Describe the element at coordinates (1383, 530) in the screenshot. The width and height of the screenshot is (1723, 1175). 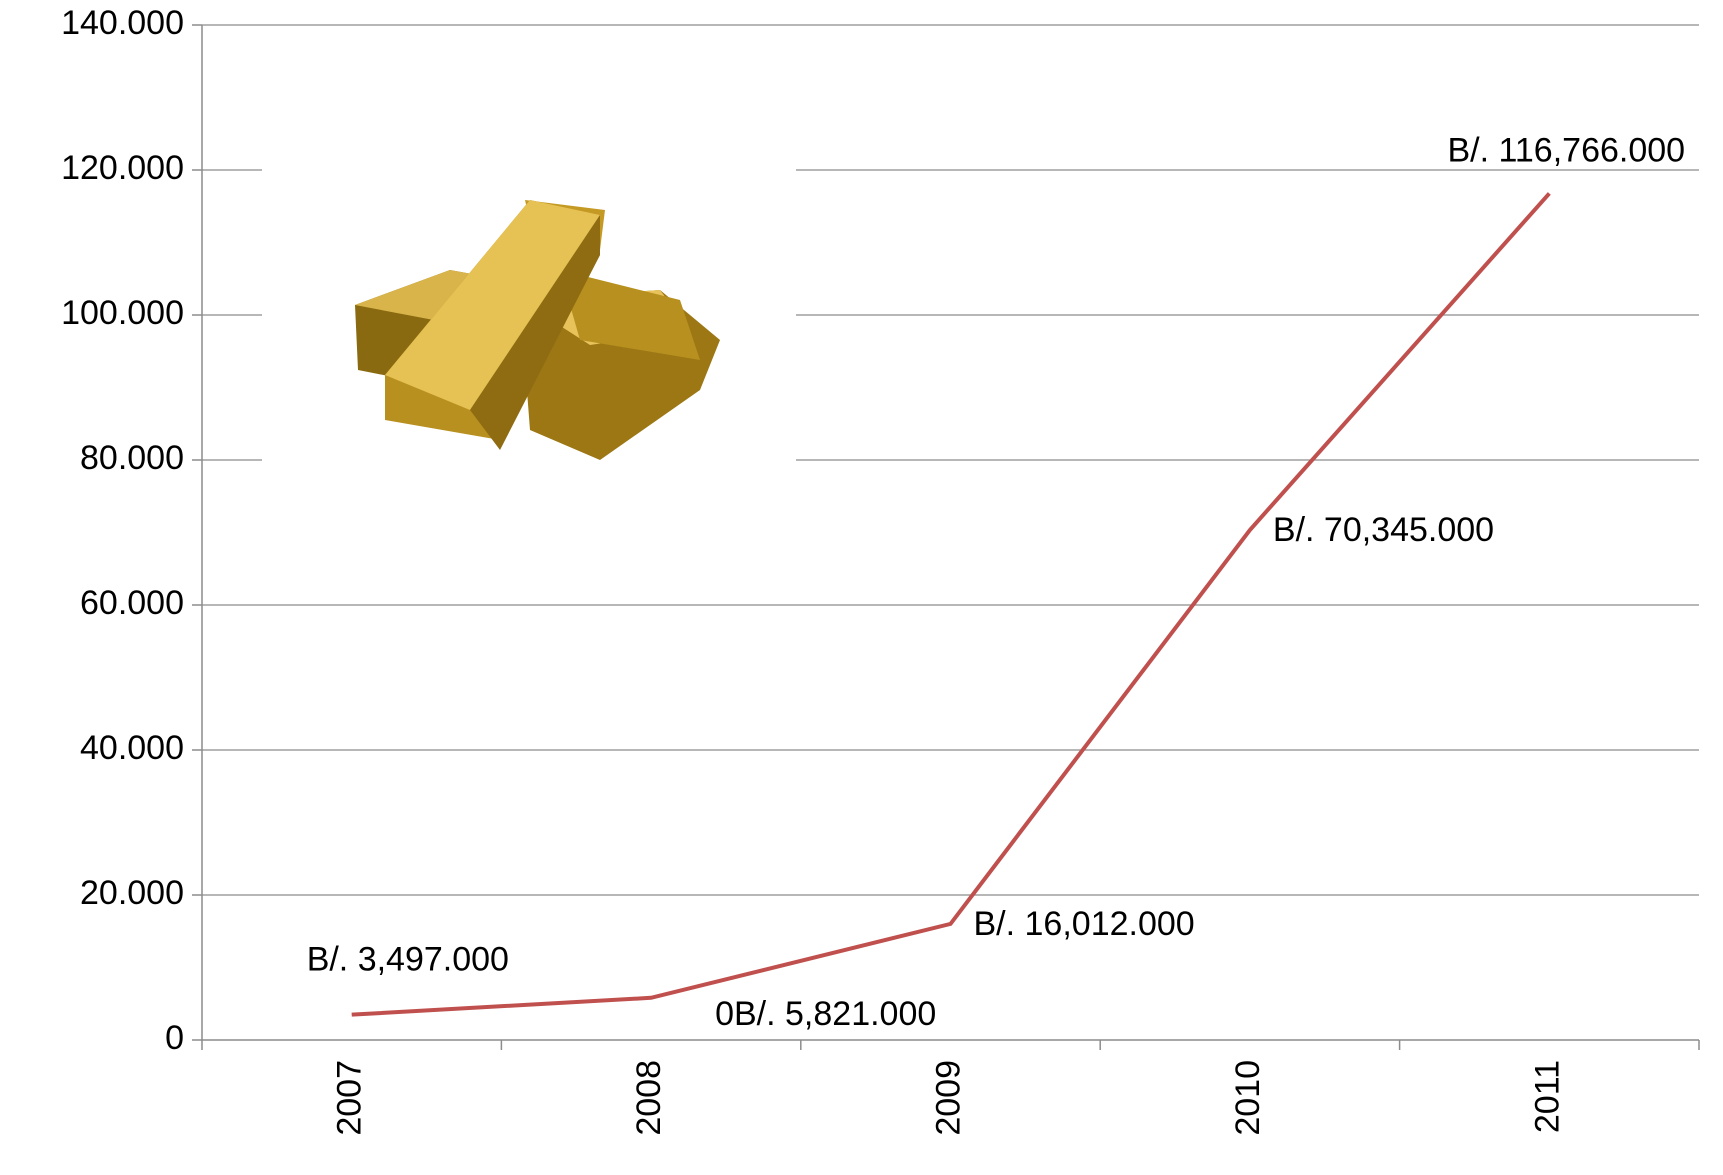
I see `data-label: B/. 70,345.000` at that location.